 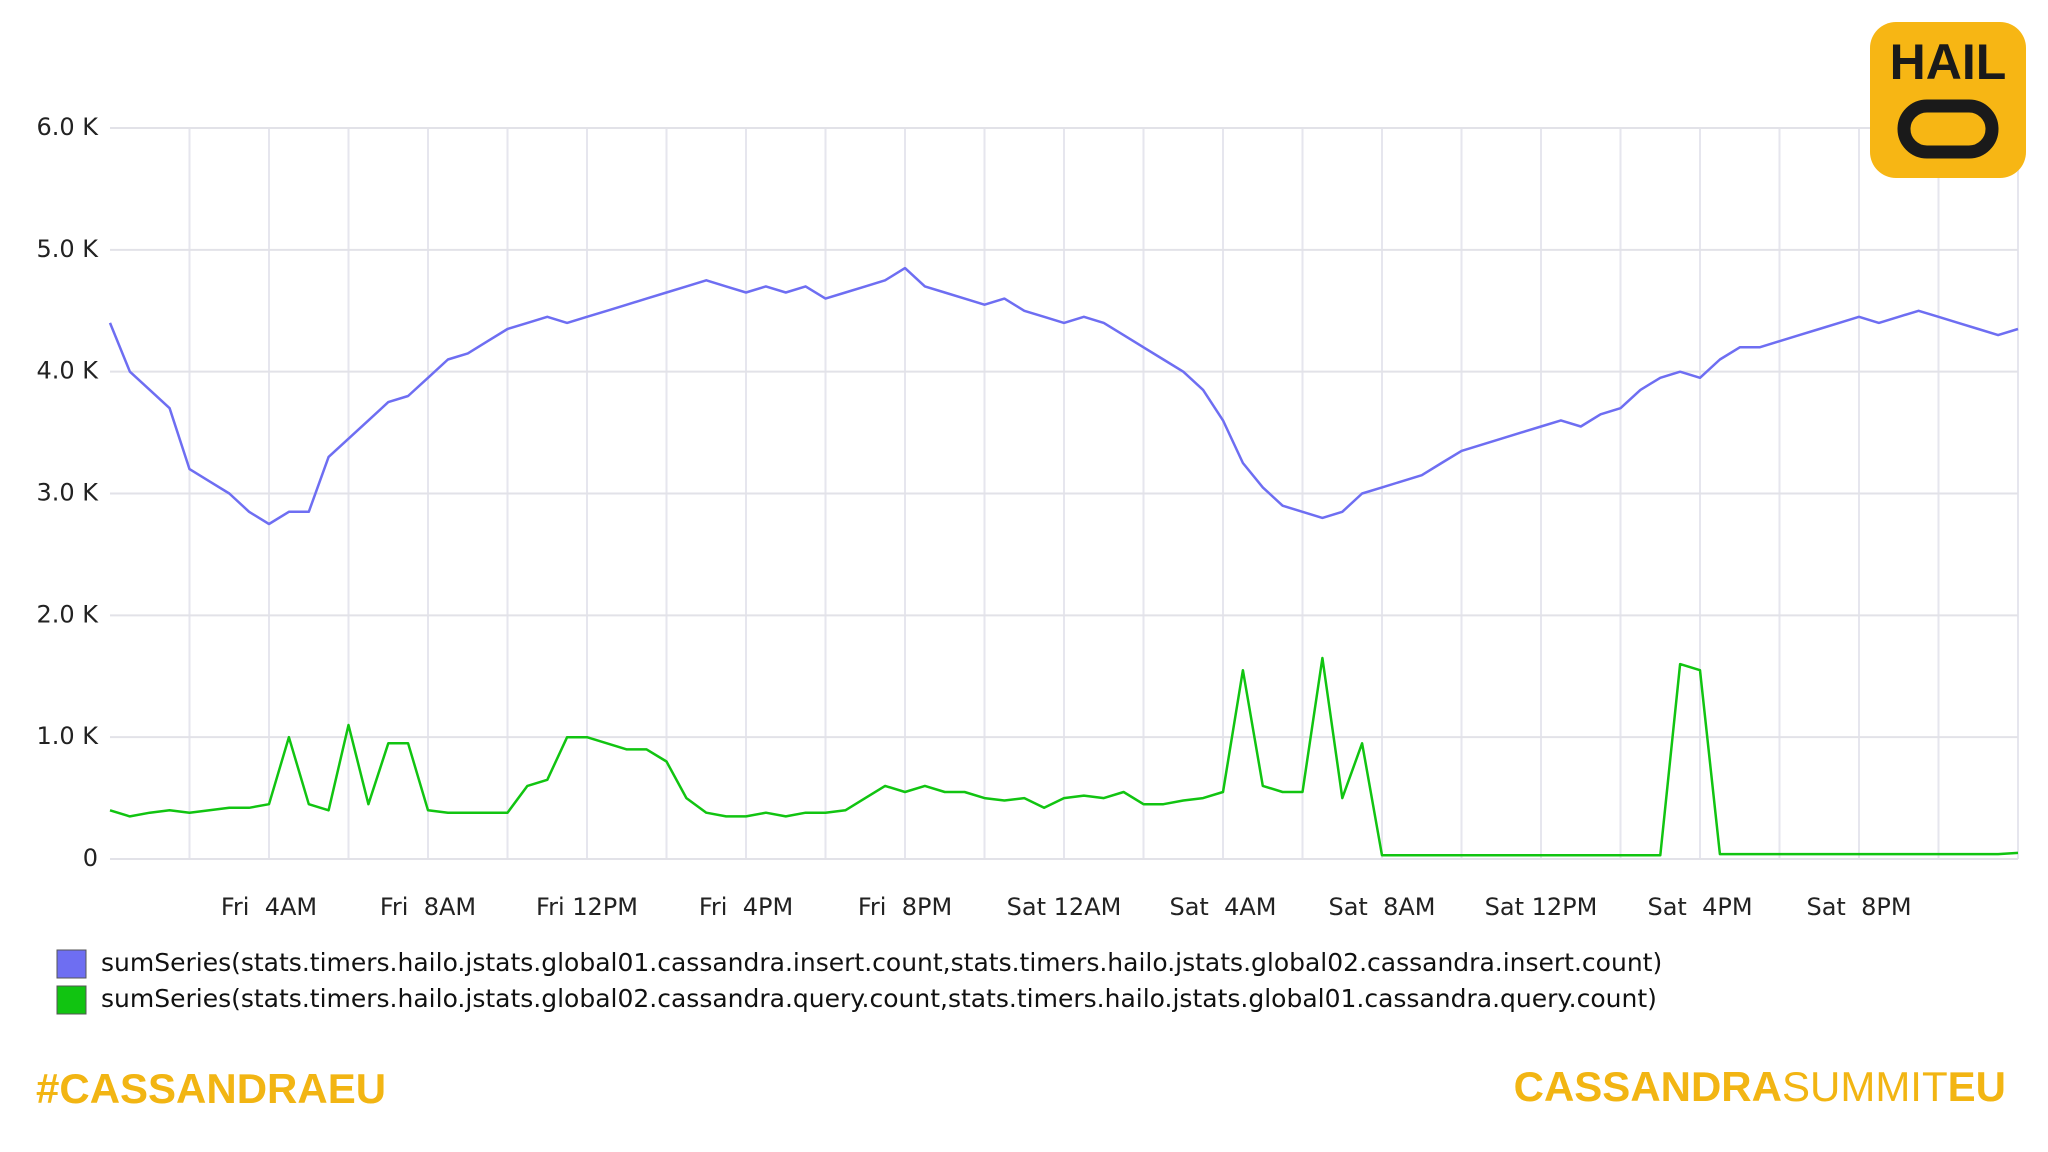 What do you see at coordinates (1865, 1086) in the screenshot?
I see `brand-part: SUMMIT` at bounding box center [1865, 1086].